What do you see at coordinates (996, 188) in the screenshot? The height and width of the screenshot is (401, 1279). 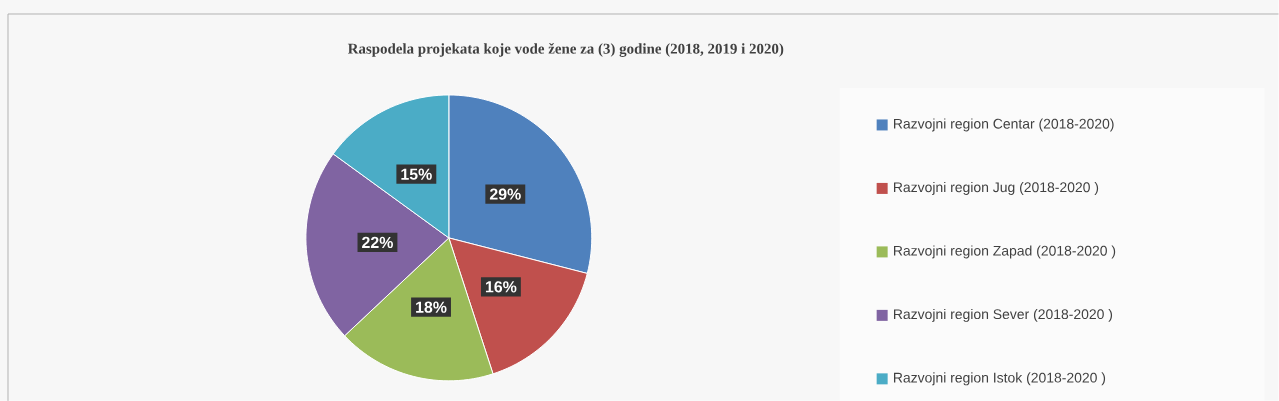 I see `legend-label: Razvojni region Jug (2018-2020 )` at bounding box center [996, 188].